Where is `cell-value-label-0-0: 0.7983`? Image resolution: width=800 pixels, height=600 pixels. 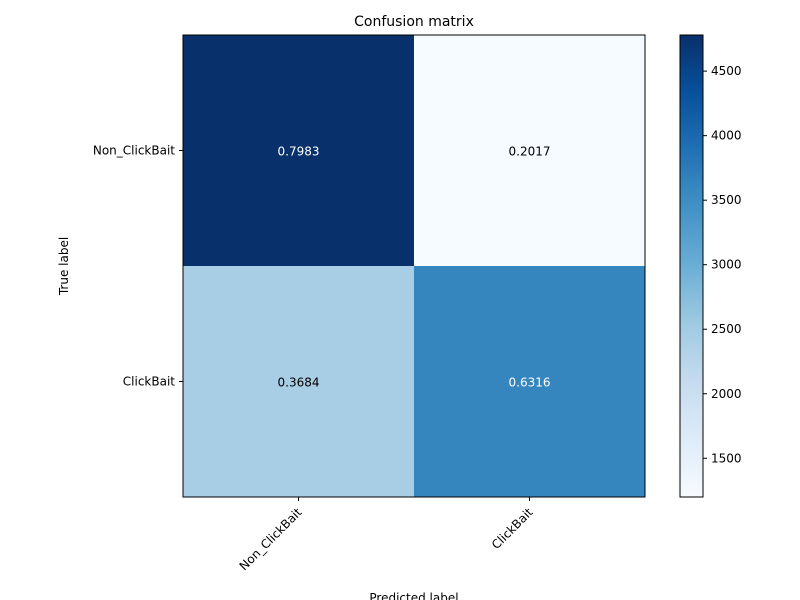
cell-value-label-0-0: 0.7983 is located at coordinates (299, 152).